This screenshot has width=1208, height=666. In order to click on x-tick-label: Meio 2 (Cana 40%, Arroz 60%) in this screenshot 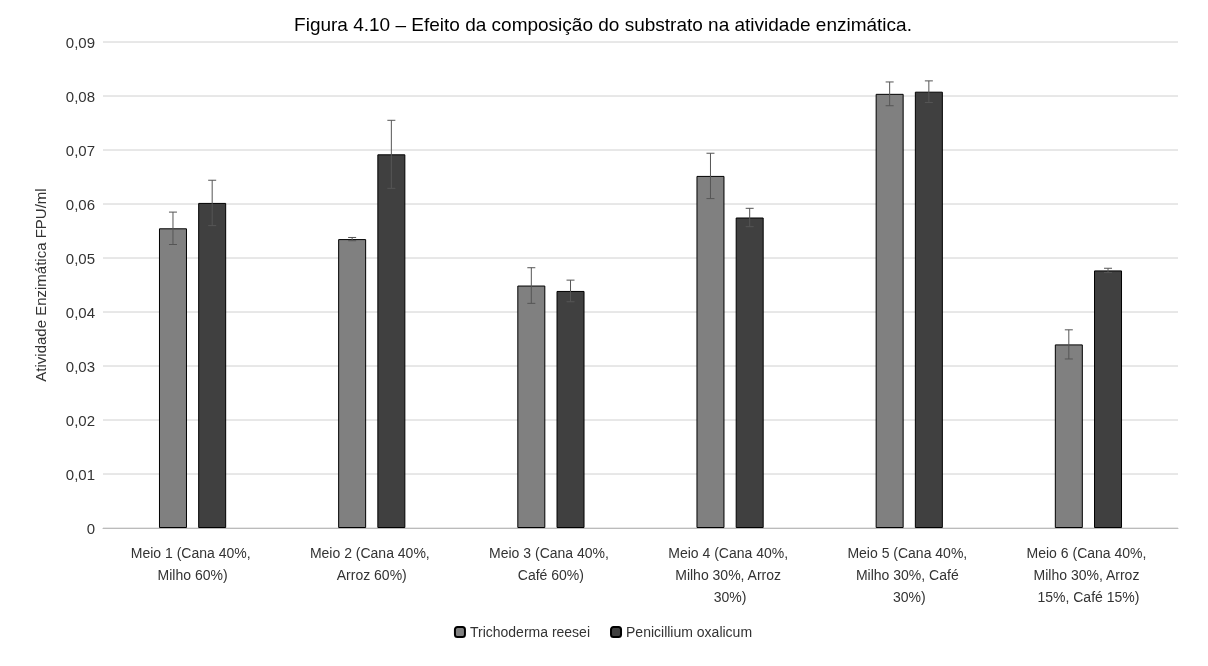, I will do `click(371, 564)`.